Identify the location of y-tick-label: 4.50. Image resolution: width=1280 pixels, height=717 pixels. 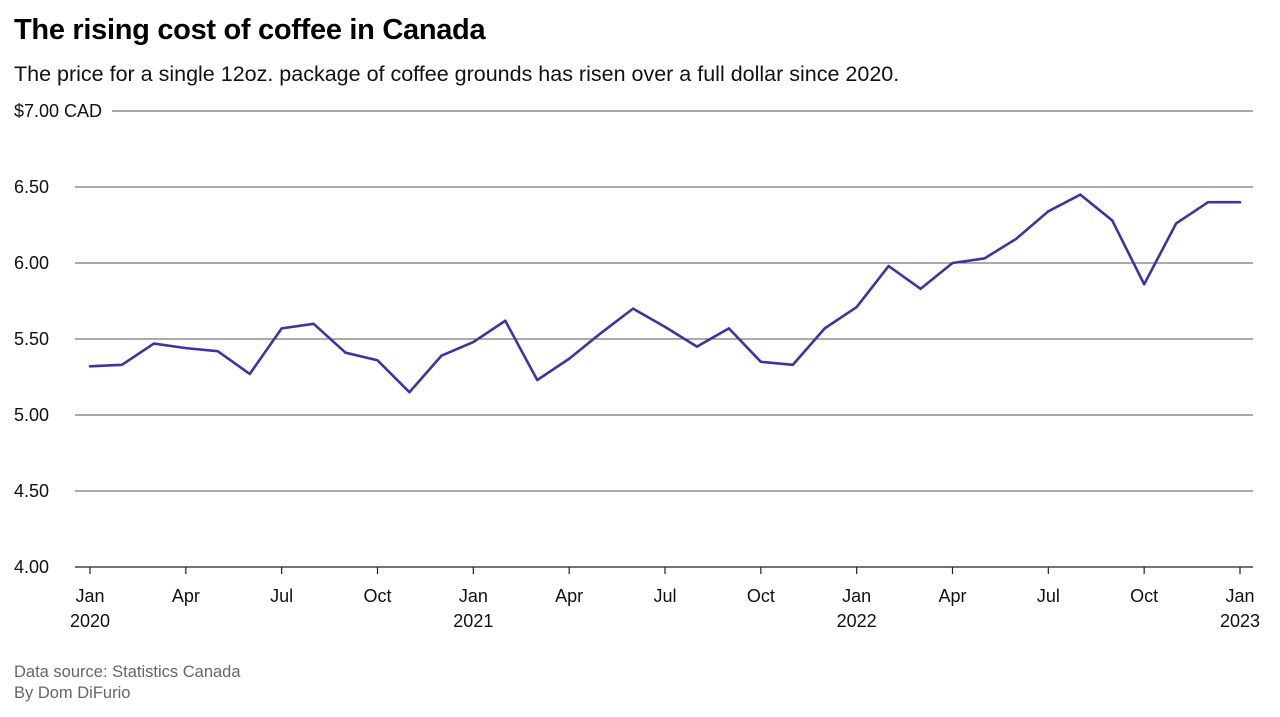
(31, 491).